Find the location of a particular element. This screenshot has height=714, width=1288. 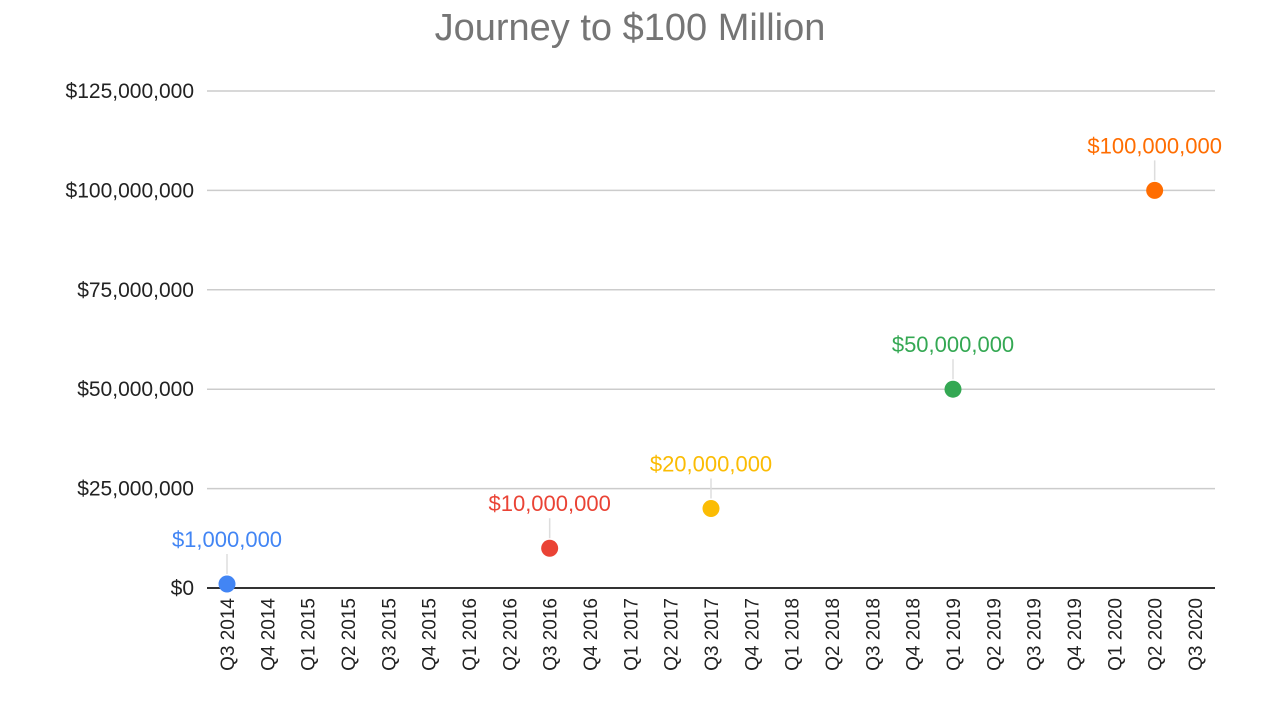

y-tick-label: $50,000,000 is located at coordinates (135, 389).